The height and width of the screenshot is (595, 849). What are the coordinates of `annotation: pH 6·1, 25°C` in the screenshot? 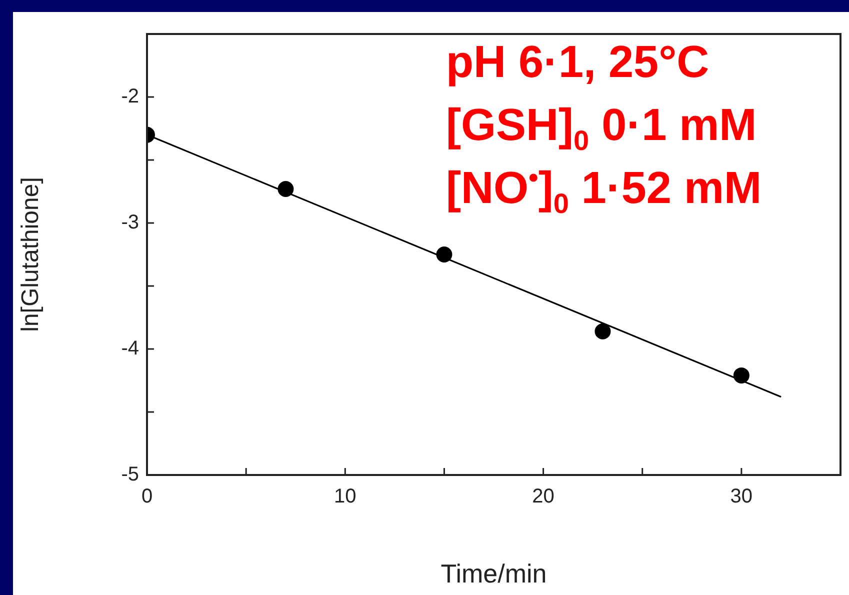 It's located at (578, 62).